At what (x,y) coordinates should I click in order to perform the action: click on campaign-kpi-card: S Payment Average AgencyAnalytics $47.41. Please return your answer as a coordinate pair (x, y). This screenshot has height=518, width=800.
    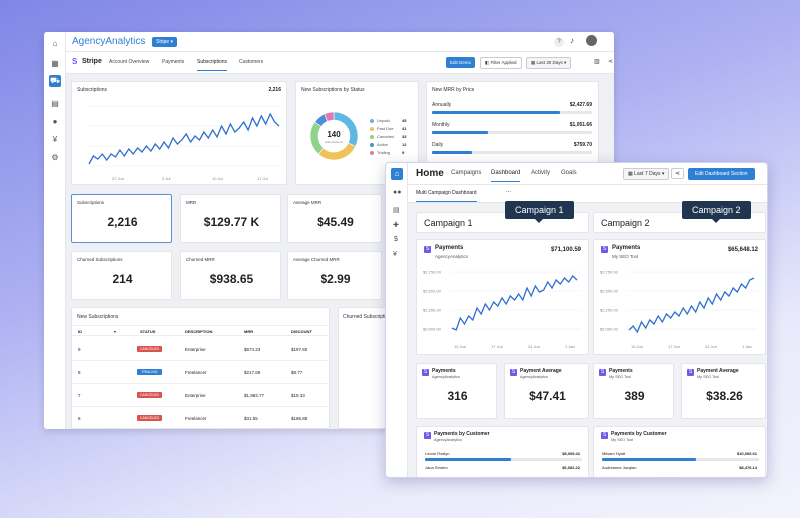
    Looking at the image, I should click on (546, 391).